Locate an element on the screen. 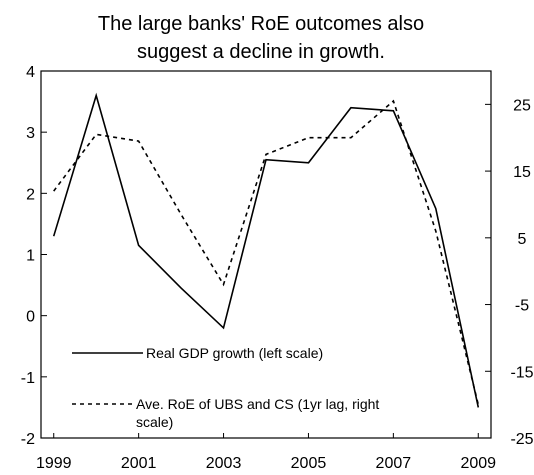 Image resolution: width=534 pixels, height=475 pixels. legend-label-roe-line-2: scale) is located at coordinates (154, 422).